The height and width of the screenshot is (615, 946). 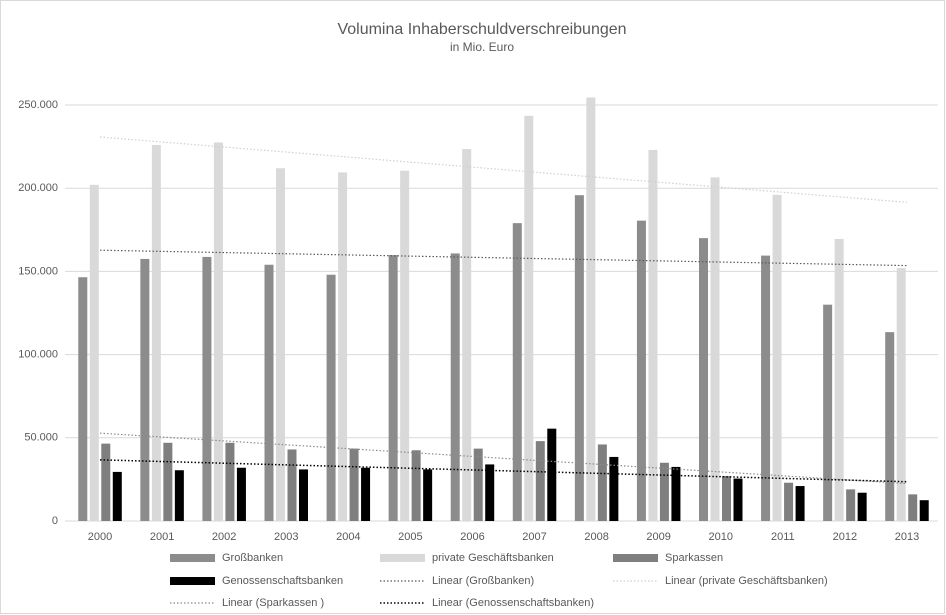 I want to click on x-tick-label: 2010, so click(x=721, y=537).